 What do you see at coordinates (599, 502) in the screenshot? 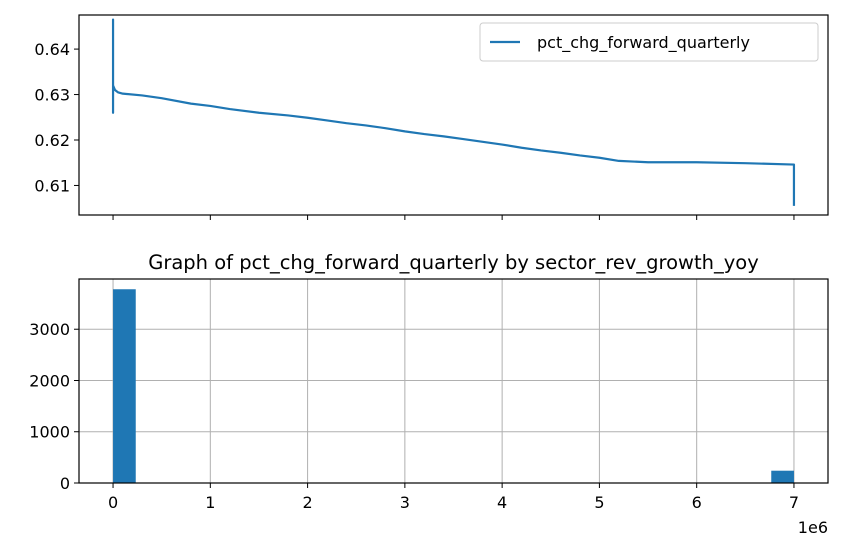
I see `bottom-x-tick-label: 5` at bounding box center [599, 502].